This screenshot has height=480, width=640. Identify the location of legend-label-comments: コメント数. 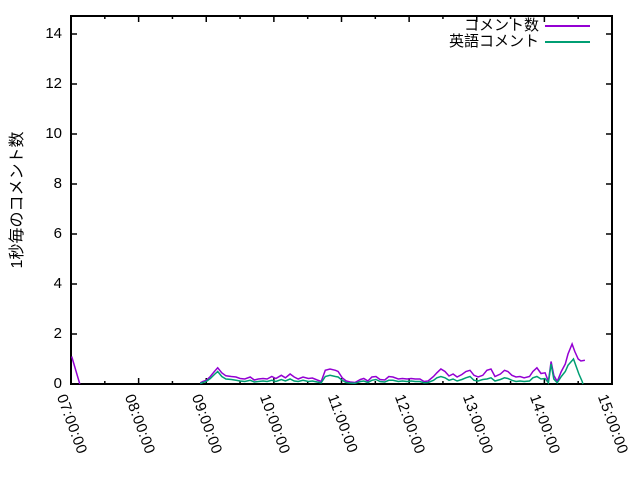
(501, 25).